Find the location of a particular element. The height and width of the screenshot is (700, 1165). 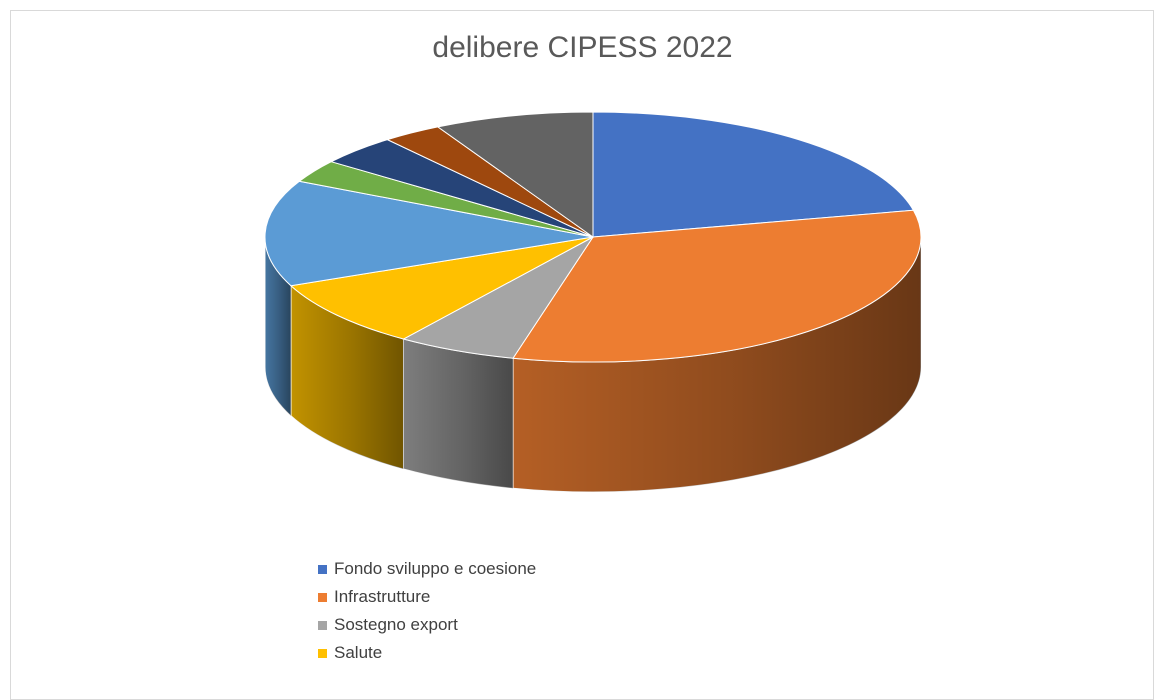

legend-item: Fondo sviluppo e coesione is located at coordinates (427, 569).